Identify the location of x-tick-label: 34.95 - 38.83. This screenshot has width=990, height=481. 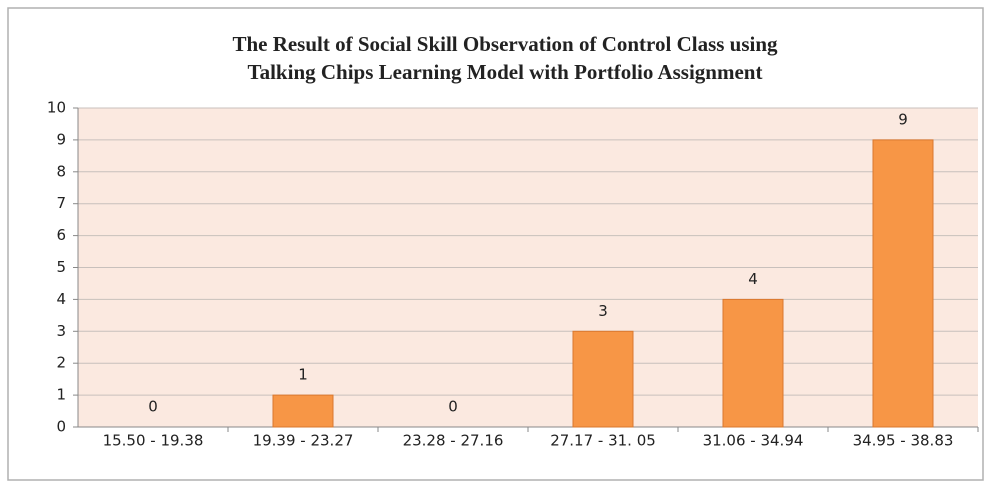
(903, 441).